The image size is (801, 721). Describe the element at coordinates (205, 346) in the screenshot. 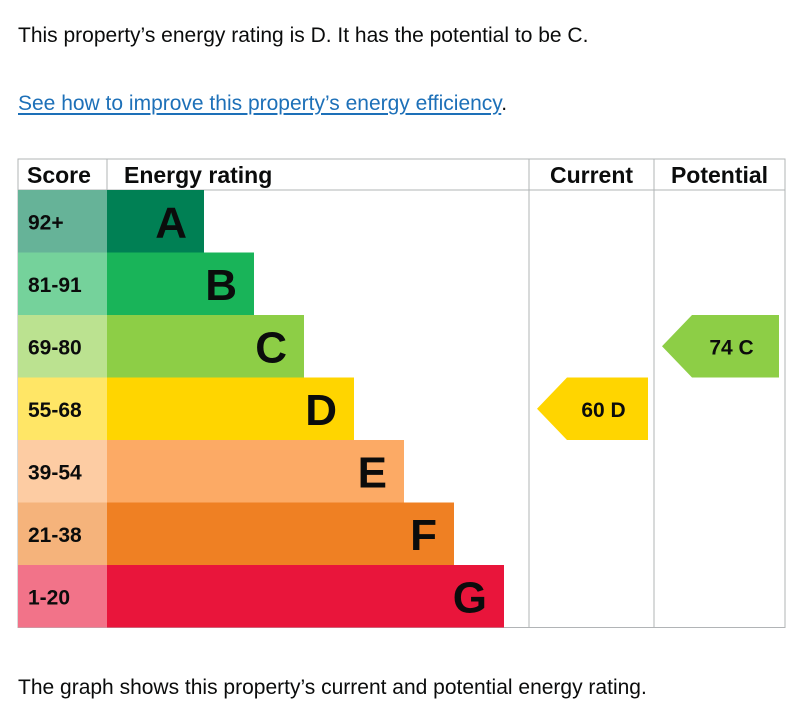

I see `rating-bar-c` at that location.